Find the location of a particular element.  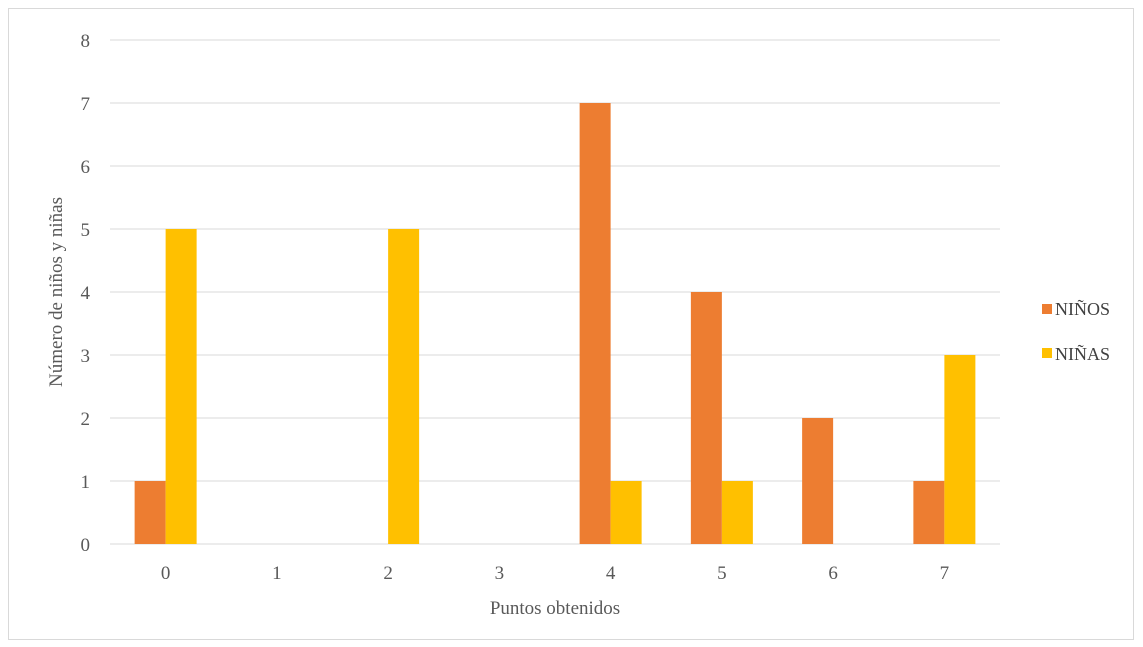

x-tick-label: 1 is located at coordinates (277, 573).